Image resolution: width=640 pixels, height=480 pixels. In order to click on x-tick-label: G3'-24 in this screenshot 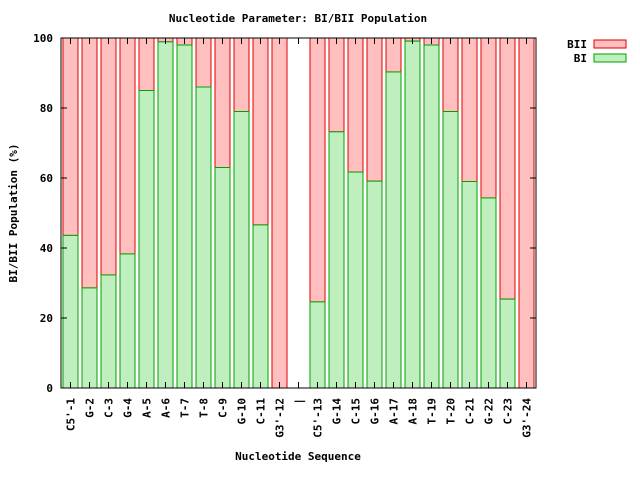, I will do `click(527, 418)`.